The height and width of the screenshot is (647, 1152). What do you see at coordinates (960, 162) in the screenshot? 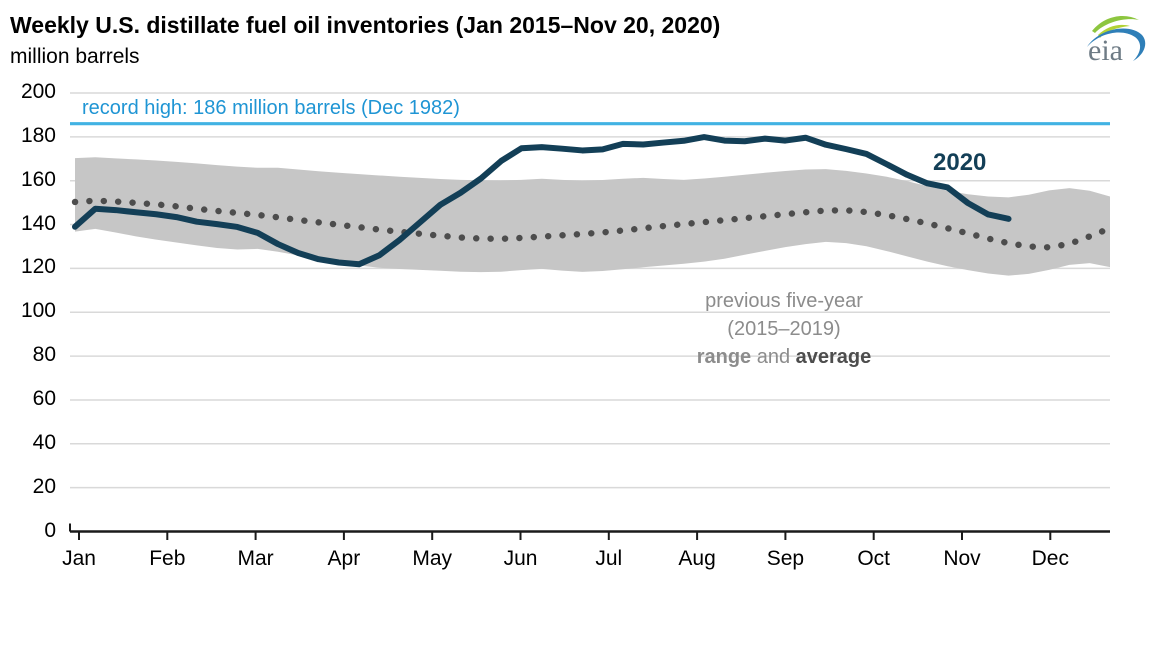
I see `series-2020-label: 2020` at bounding box center [960, 162].